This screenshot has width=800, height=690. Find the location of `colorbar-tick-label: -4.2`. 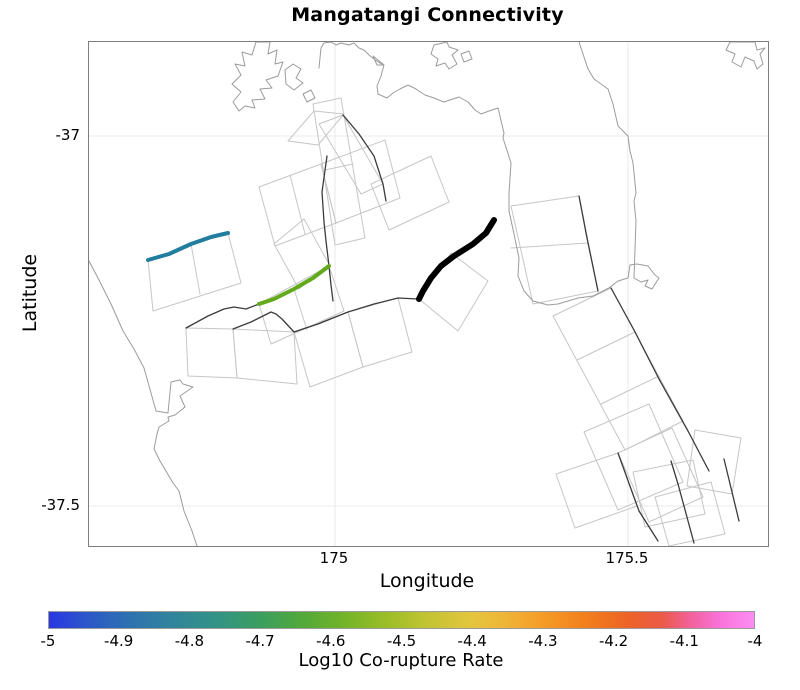

colorbar-tick-label: -4.2 is located at coordinates (613, 641).